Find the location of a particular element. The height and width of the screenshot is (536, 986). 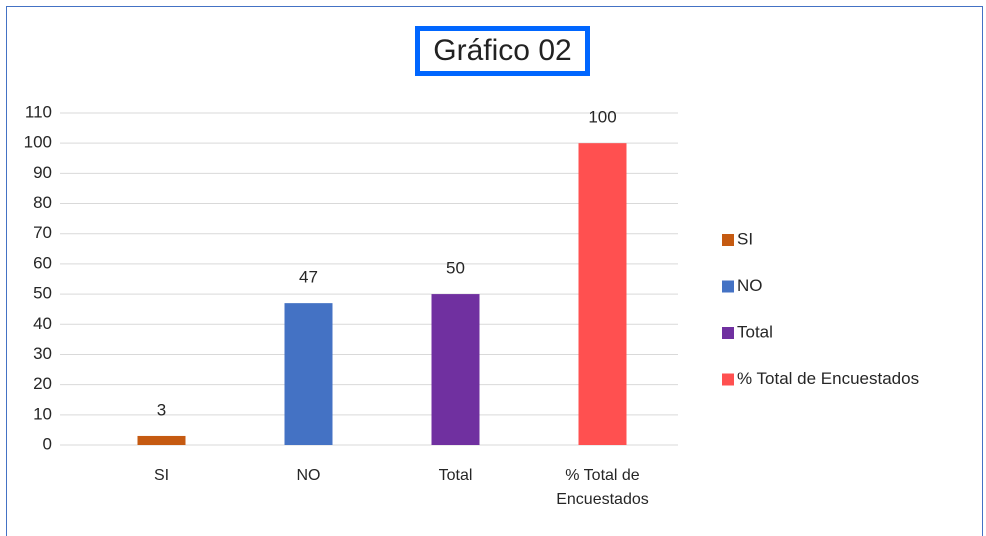

data-label: 100 is located at coordinates (602, 117).